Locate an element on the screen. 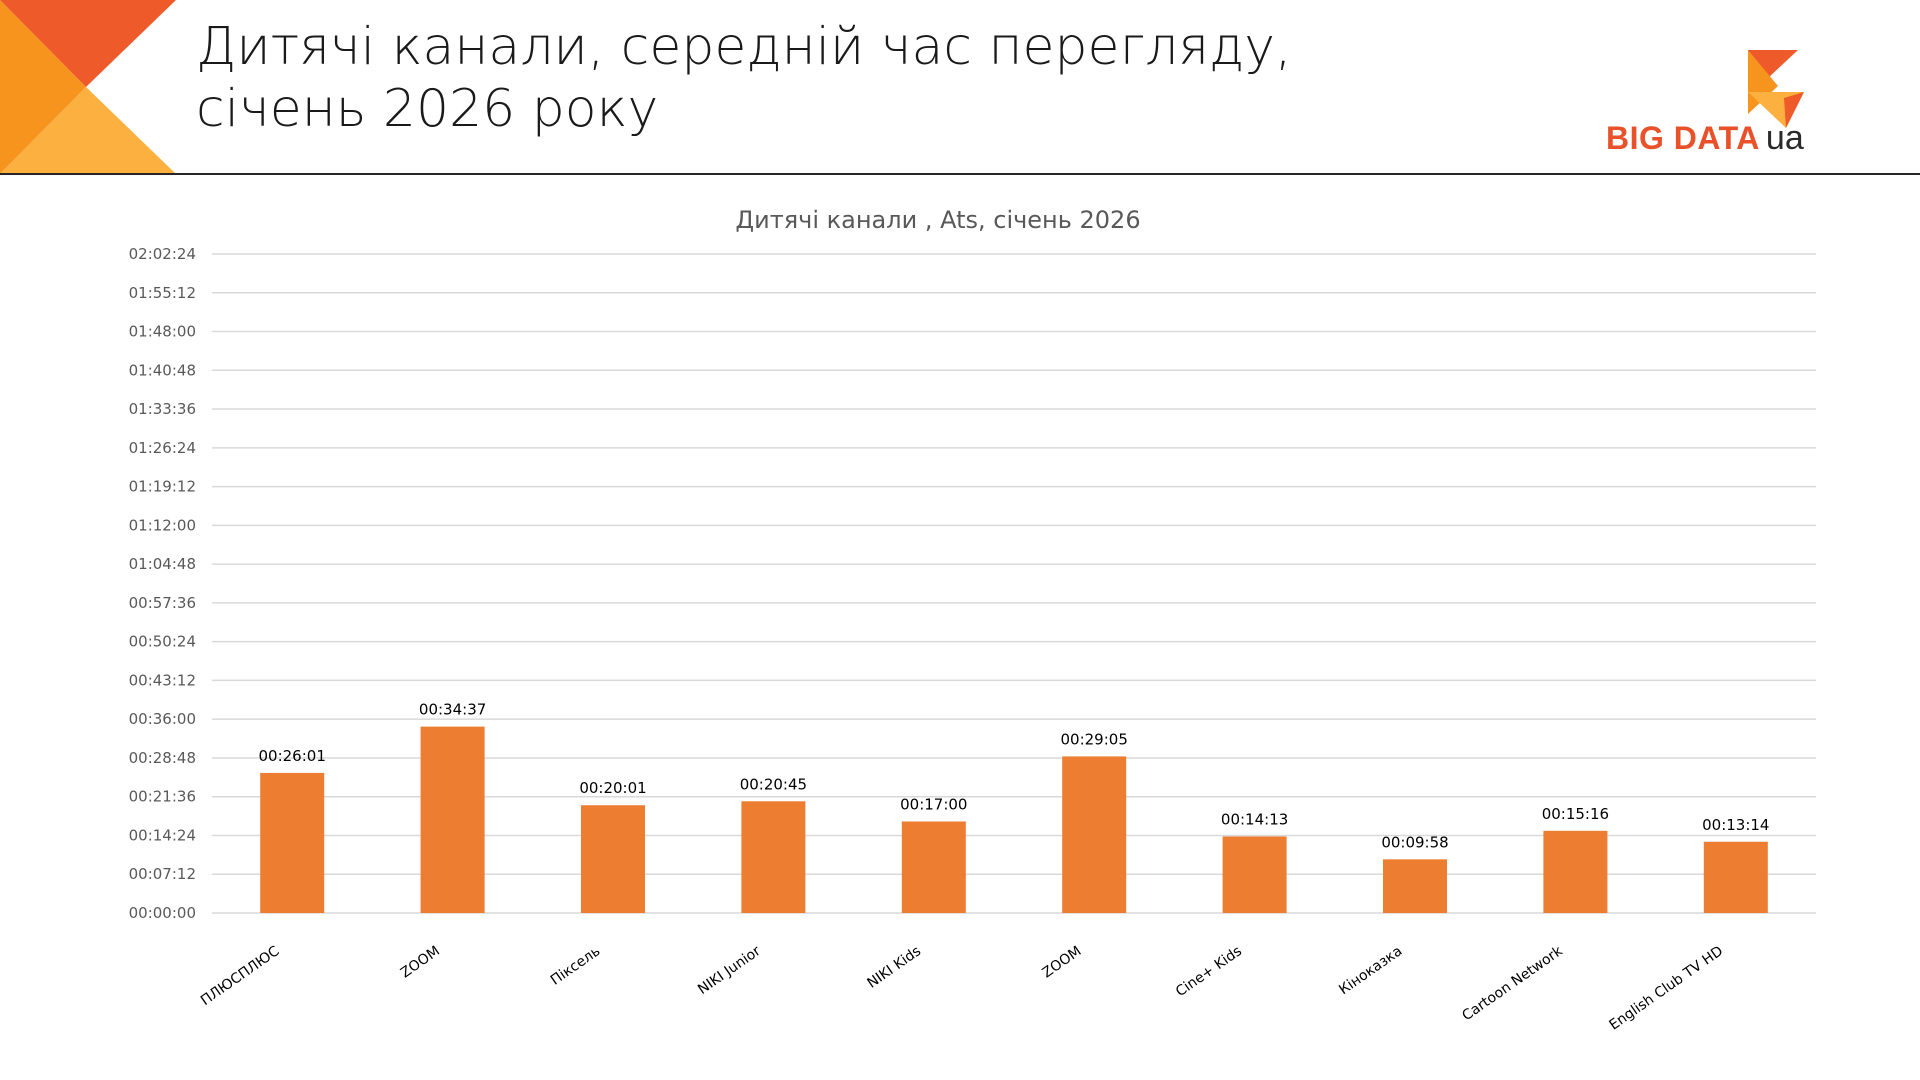 The image size is (1920, 1080). x-tick-label: English Club TV HD is located at coordinates (1667, 988).